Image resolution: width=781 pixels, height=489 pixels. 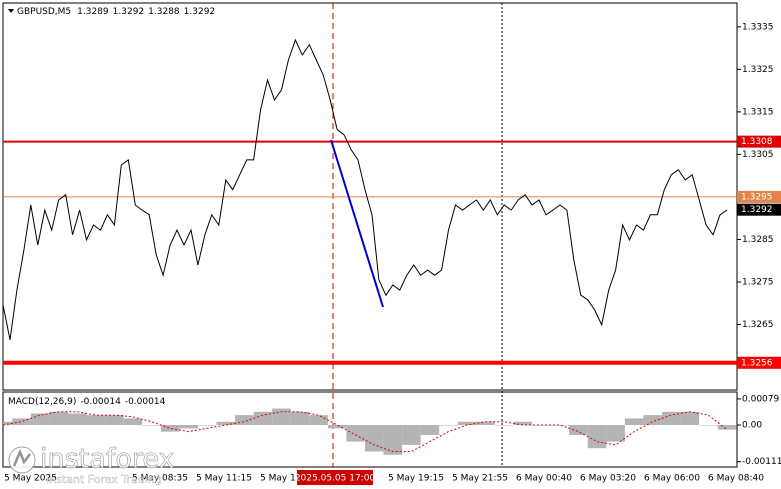 I want to click on x-tick-label: 5 May 13:55, so click(x=288, y=479).